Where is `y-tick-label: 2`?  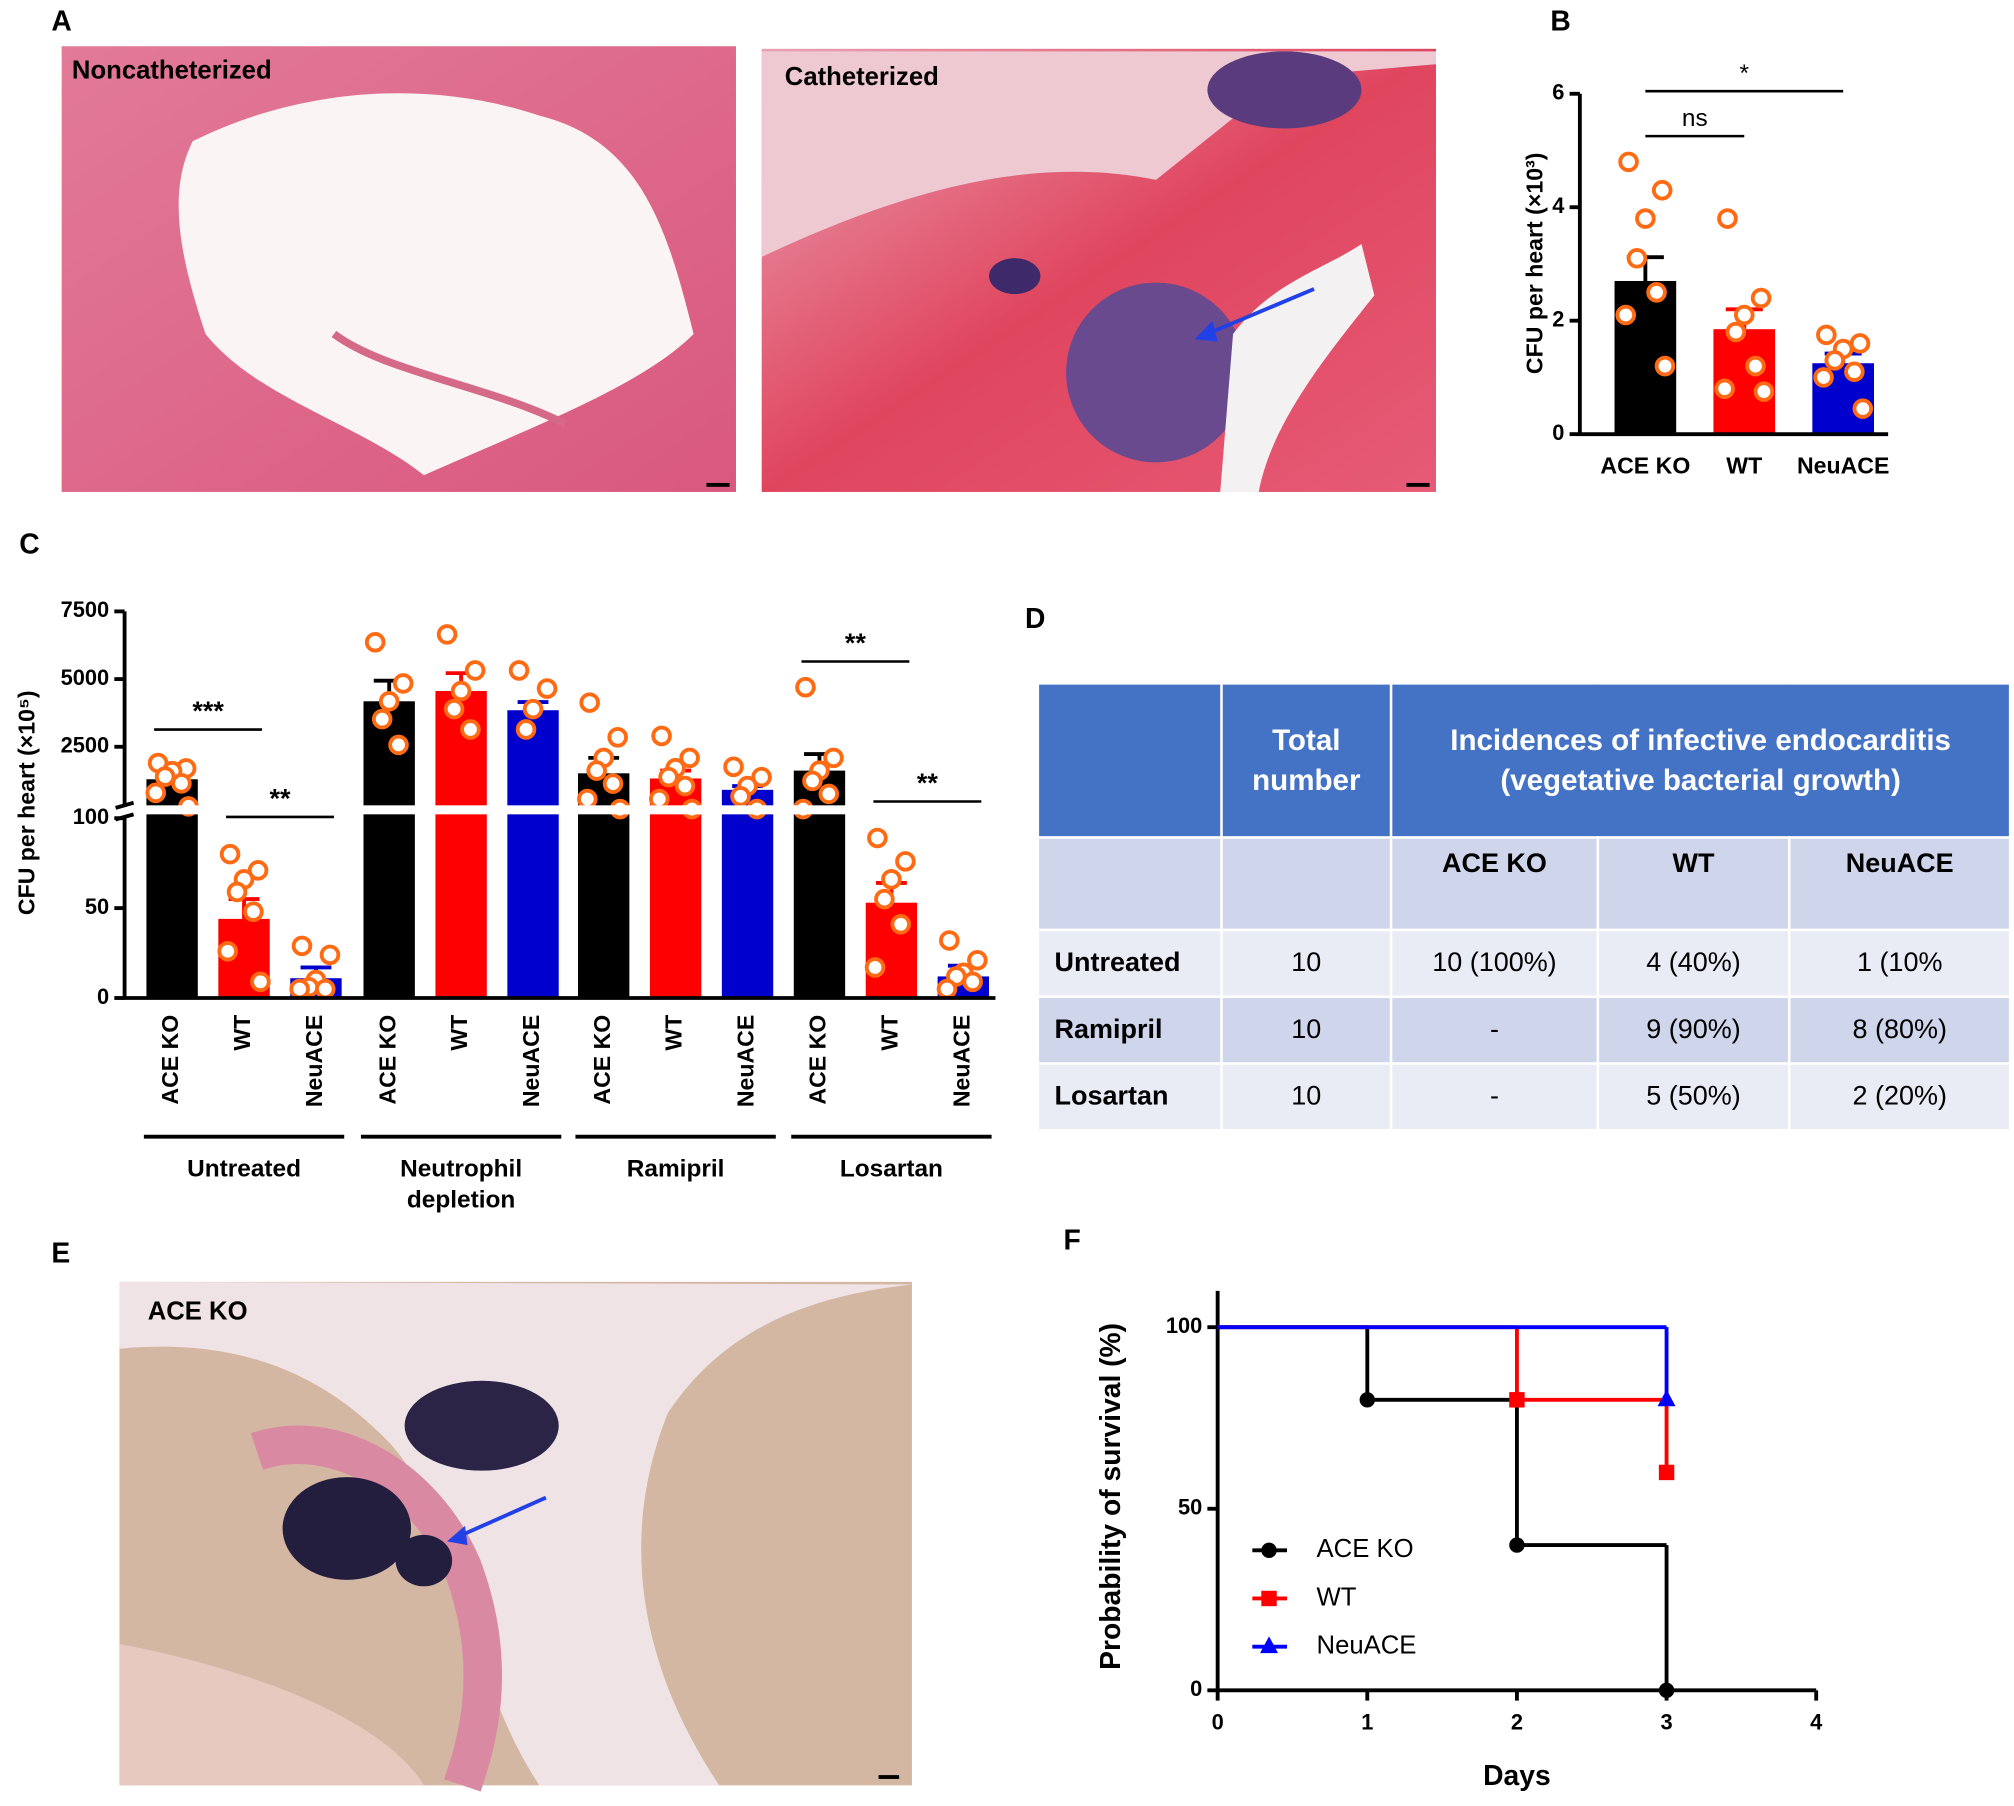
y-tick-label: 2 is located at coordinates (1558, 318).